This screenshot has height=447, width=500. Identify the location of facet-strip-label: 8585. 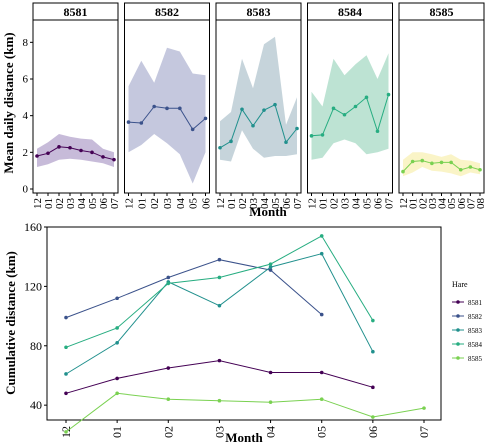
(442, 12).